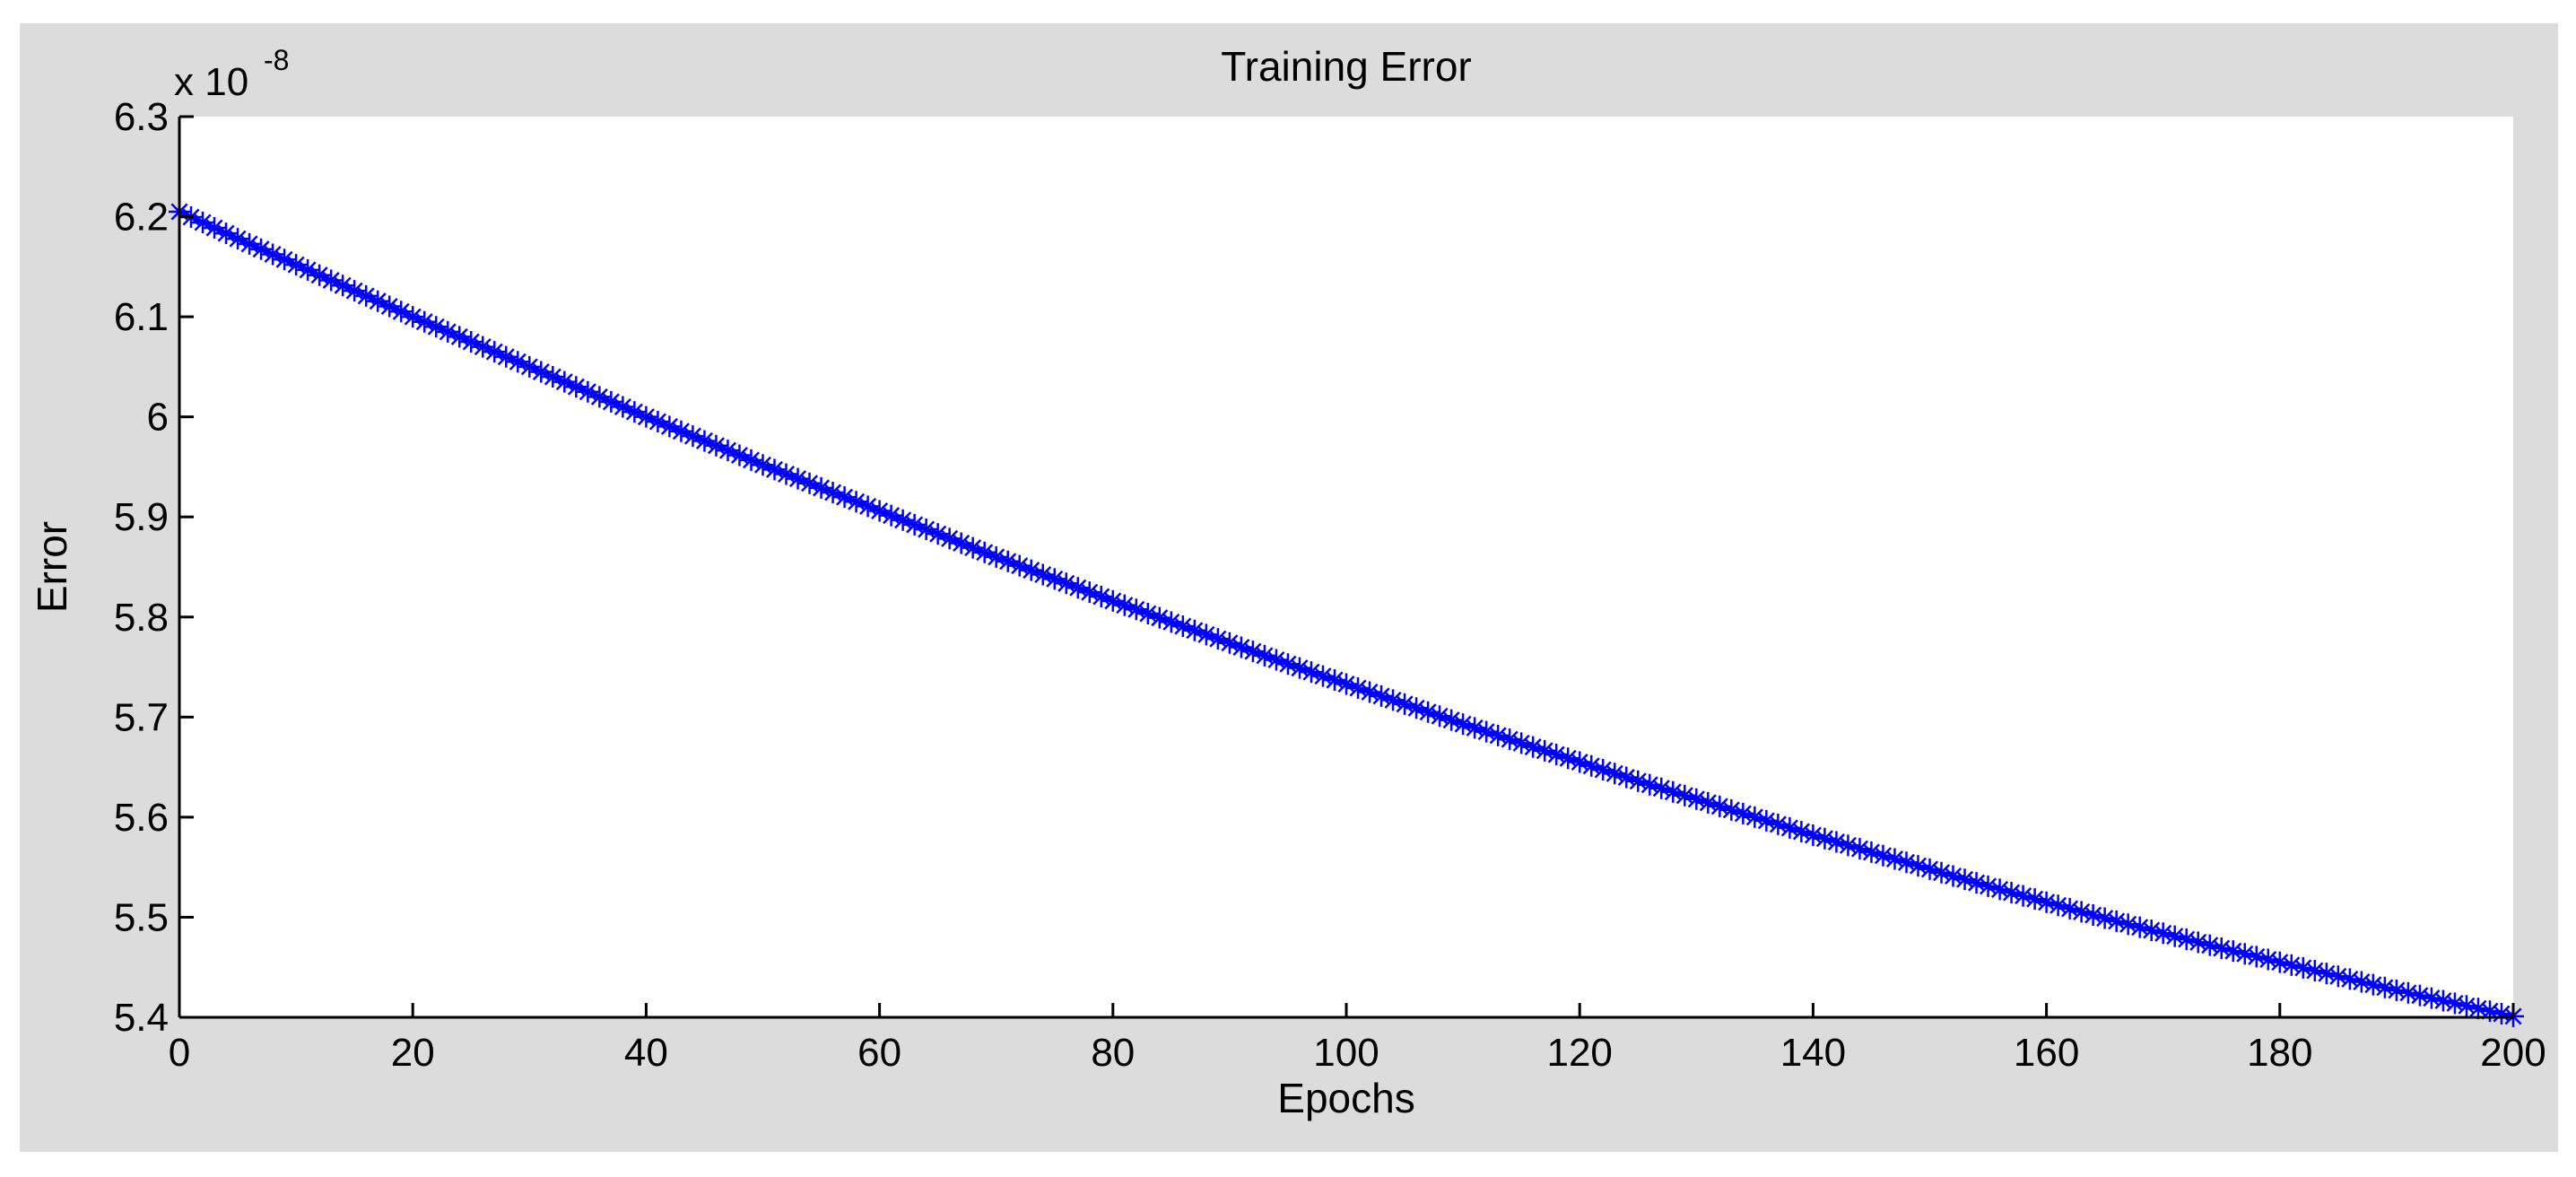 Image resolution: width=2576 pixels, height=1177 pixels. Describe the element at coordinates (276, 60) in the screenshot. I see `y-exponent-power: -8` at that location.